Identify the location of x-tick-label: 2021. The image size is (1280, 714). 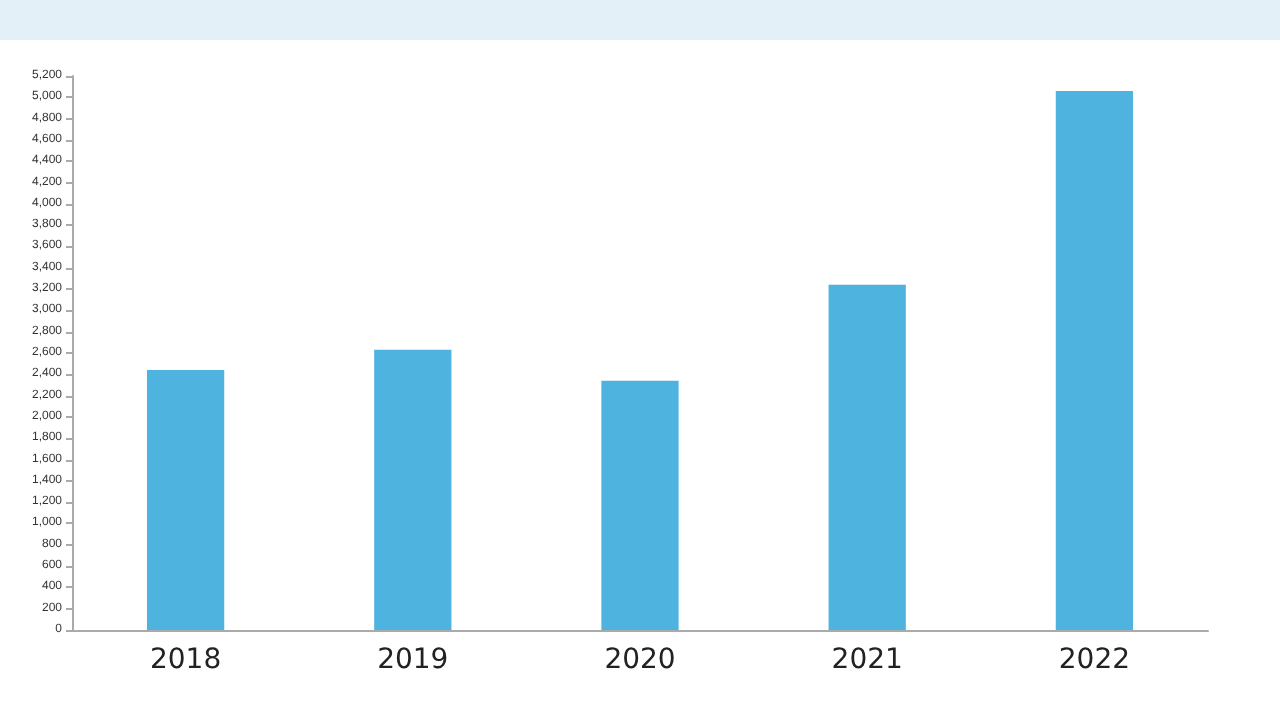
(867, 660).